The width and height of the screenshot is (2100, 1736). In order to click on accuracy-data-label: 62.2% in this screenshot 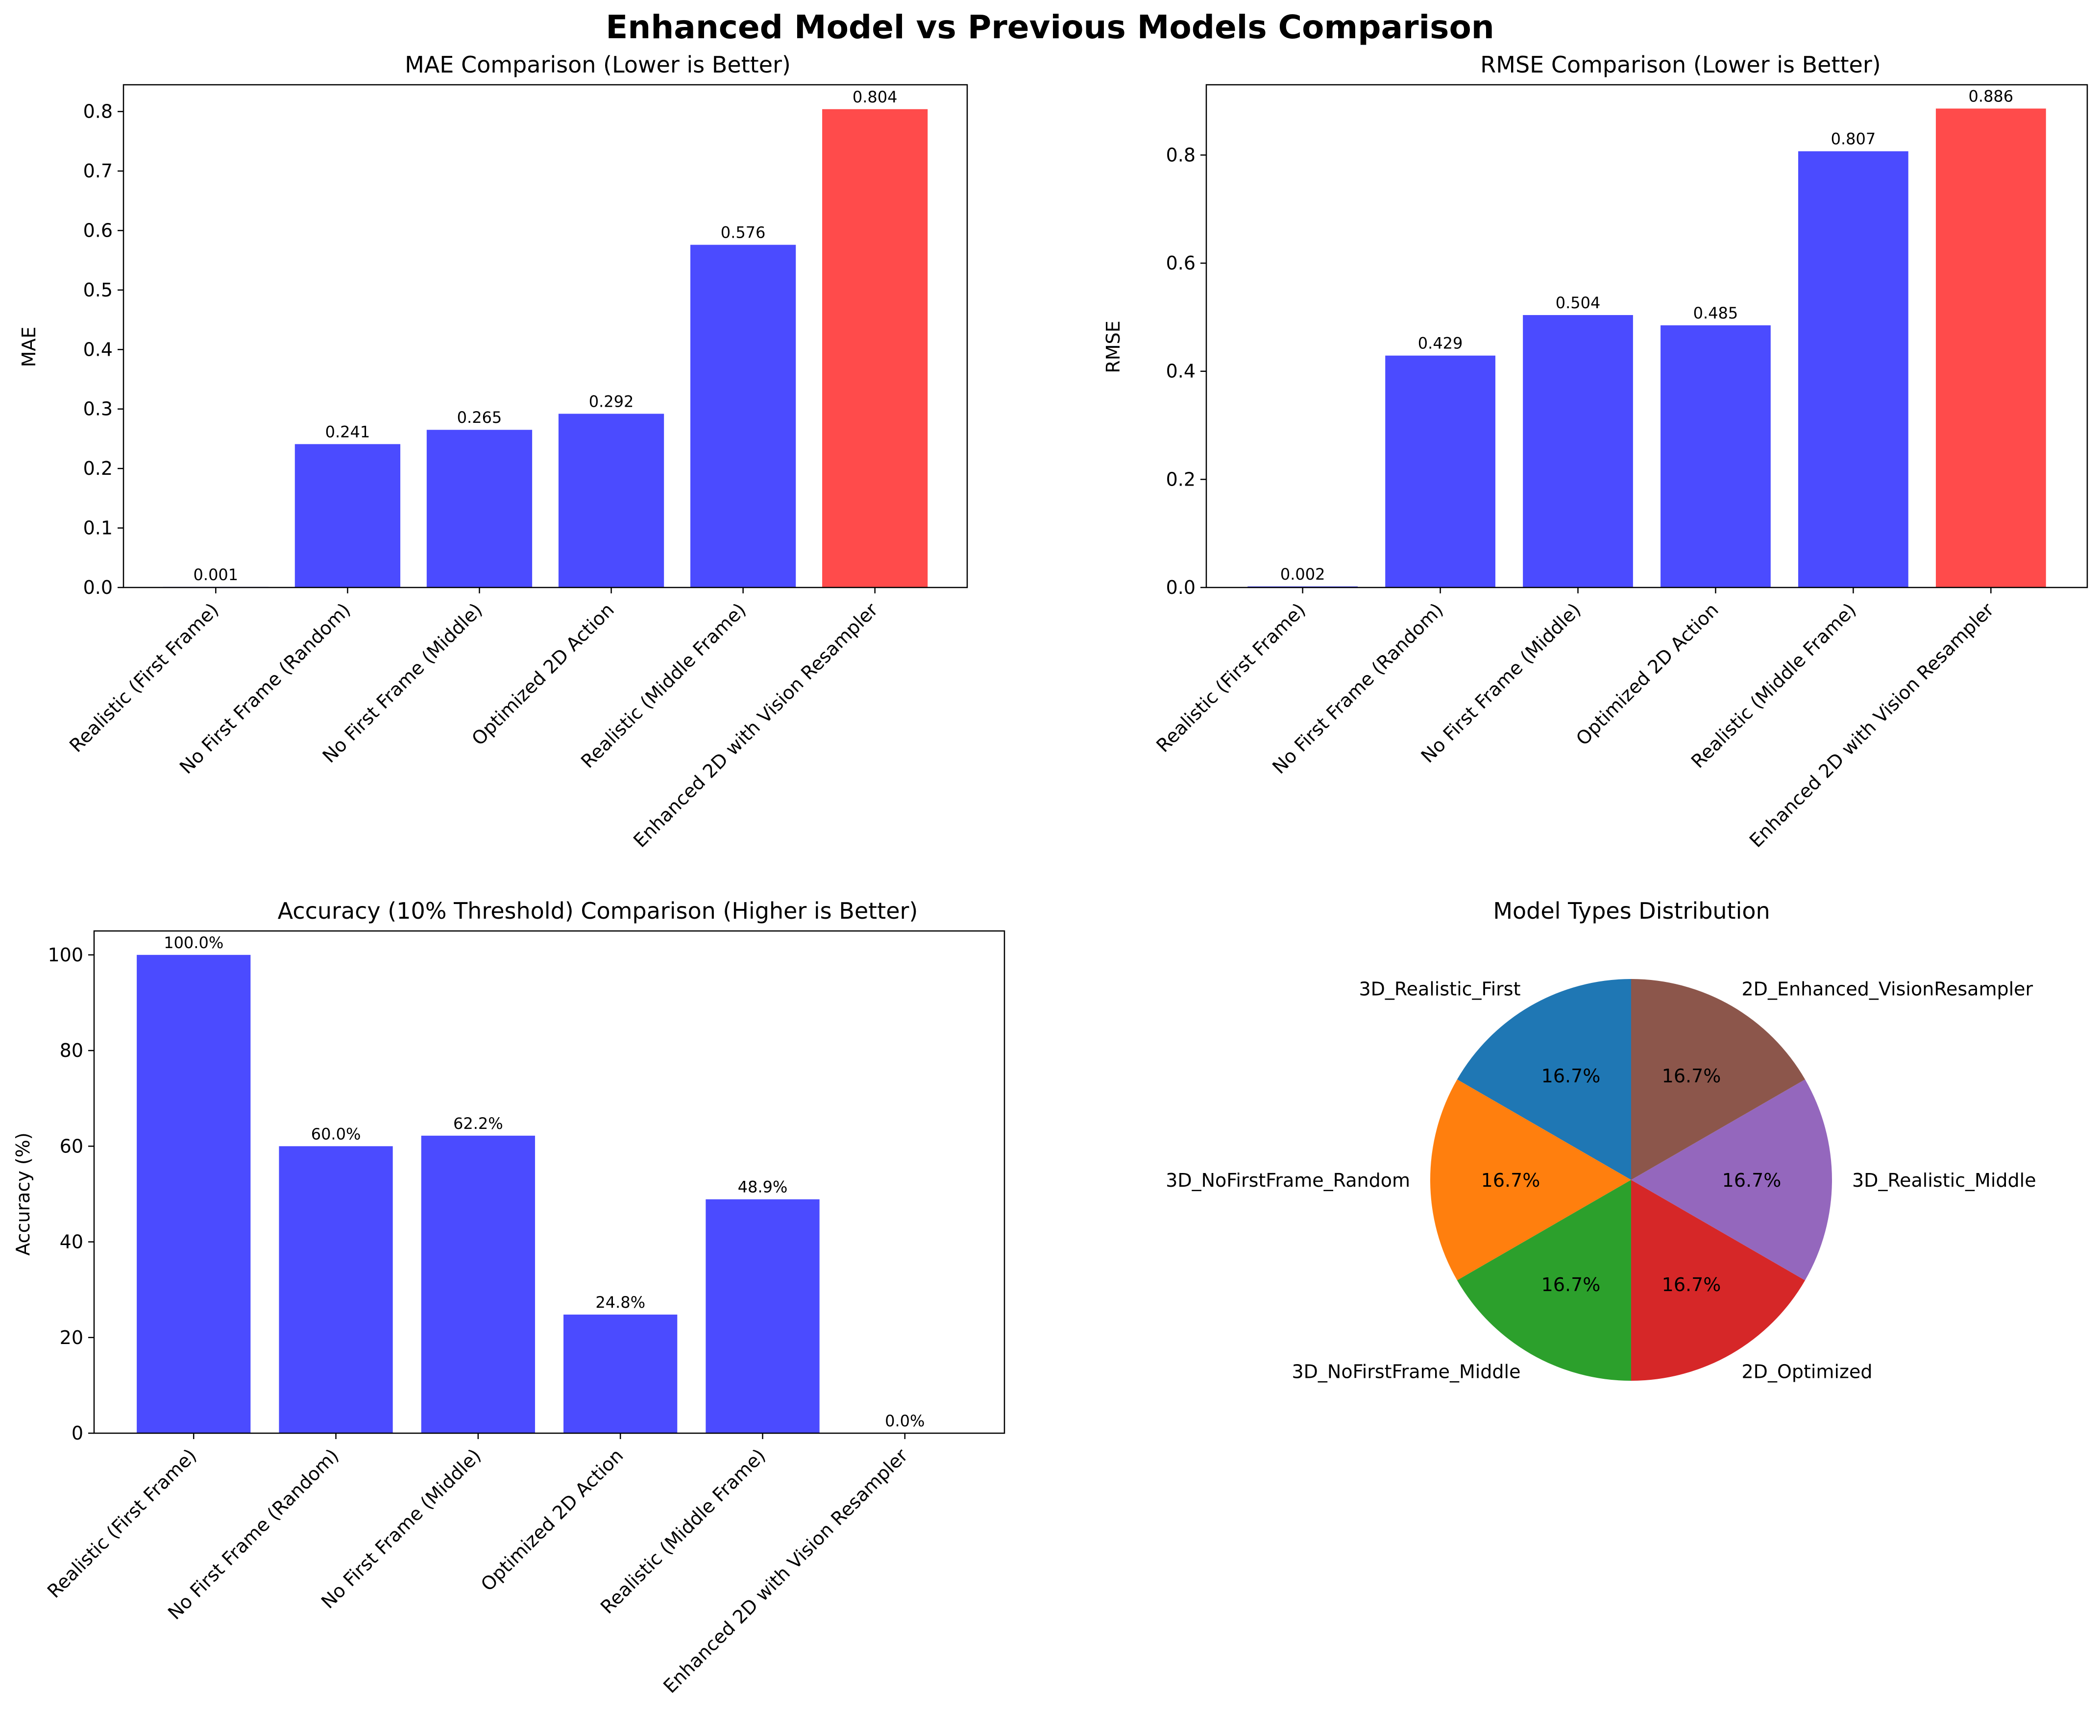, I will do `click(478, 1123)`.